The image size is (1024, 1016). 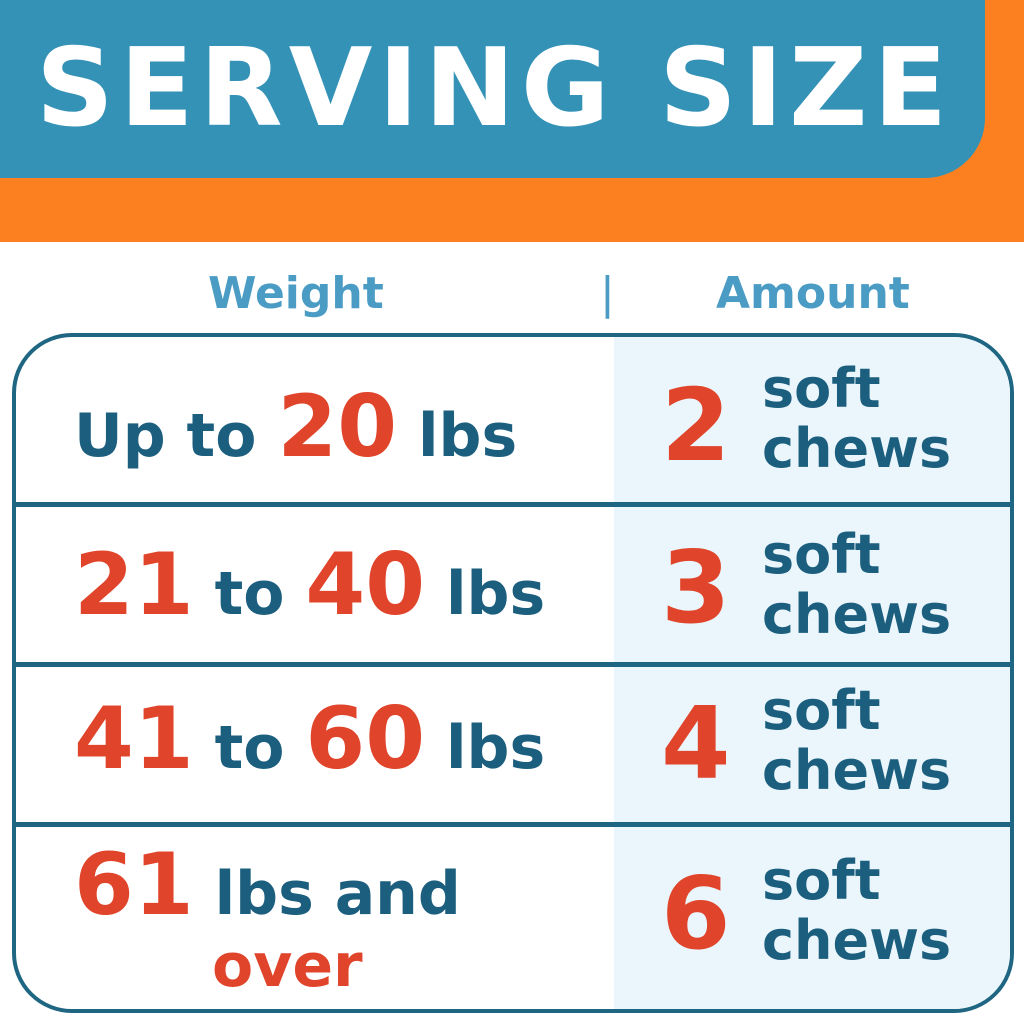 What do you see at coordinates (495, 88) in the screenshot?
I see `page-title: SERVING SIZE` at bounding box center [495, 88].